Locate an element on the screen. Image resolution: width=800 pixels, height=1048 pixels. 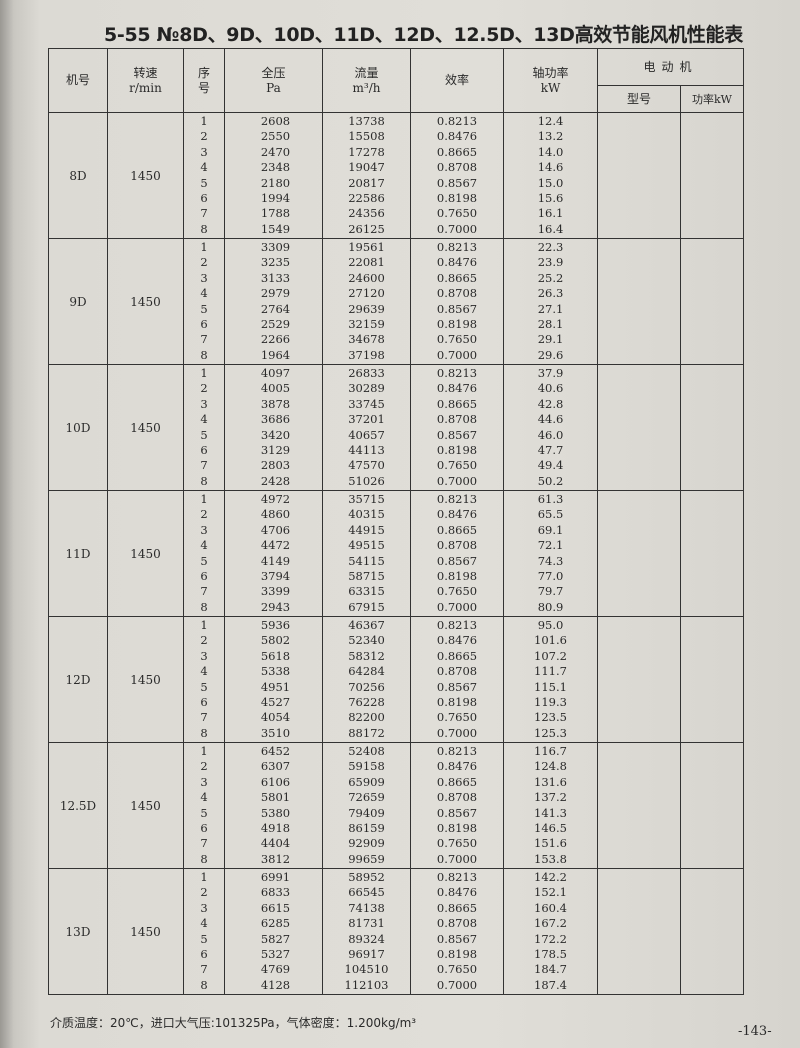
shaft-power-cell: 15.0 is located at coordinates (550, 182).